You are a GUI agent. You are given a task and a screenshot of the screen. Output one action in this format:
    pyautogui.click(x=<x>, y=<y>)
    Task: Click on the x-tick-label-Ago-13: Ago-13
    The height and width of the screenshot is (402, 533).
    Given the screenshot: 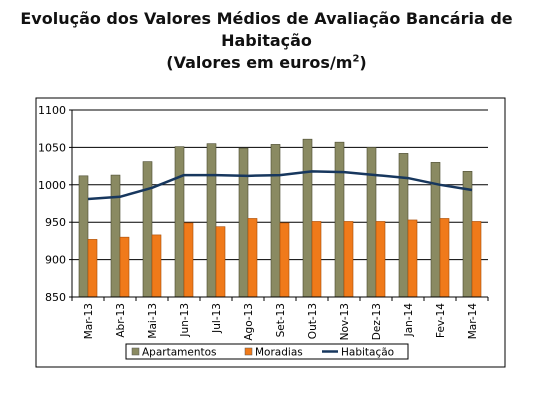 What is the action you would take?
    pyautogui.click(x=249, y=322)
    